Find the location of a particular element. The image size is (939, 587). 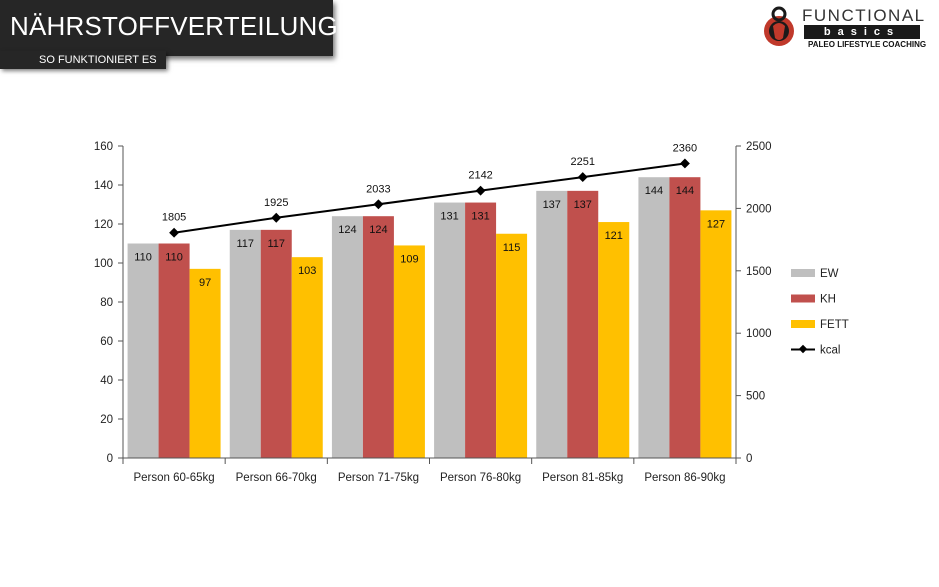

legend-label: KH is located at coordinates (828, 300).